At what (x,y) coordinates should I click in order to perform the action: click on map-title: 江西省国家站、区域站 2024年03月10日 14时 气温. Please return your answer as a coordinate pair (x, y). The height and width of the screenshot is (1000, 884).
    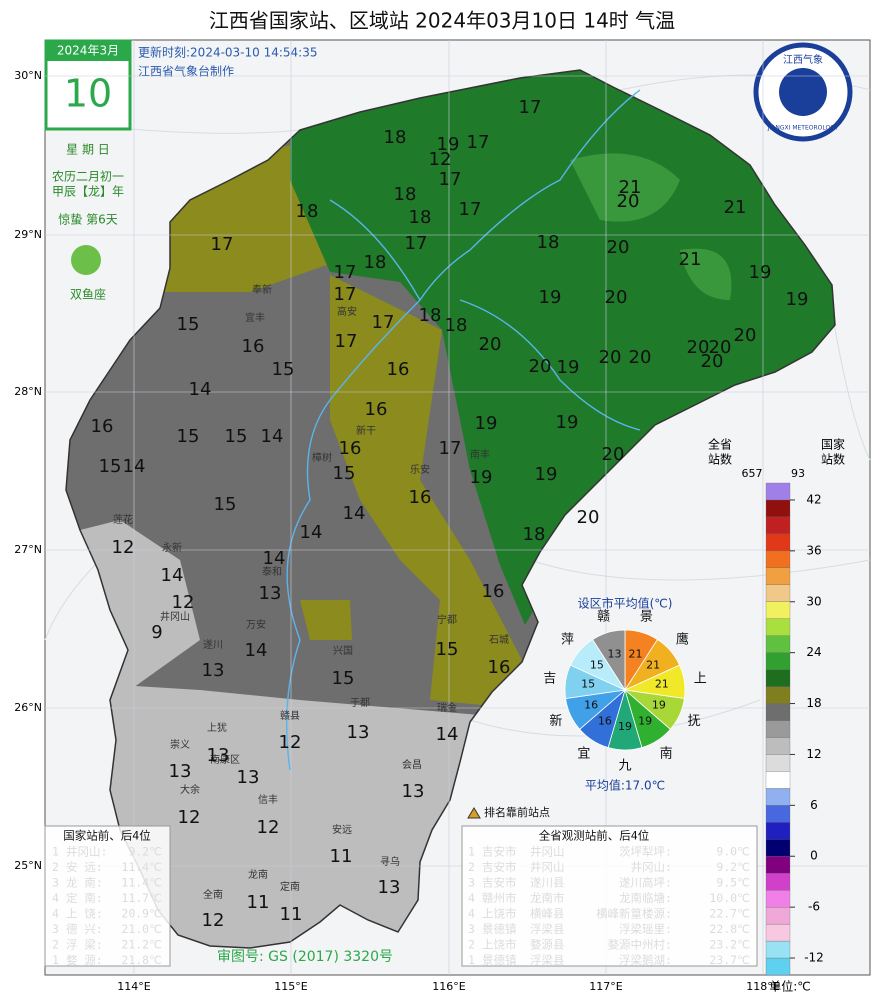
    Looking at the image, I should click on (442, 21).